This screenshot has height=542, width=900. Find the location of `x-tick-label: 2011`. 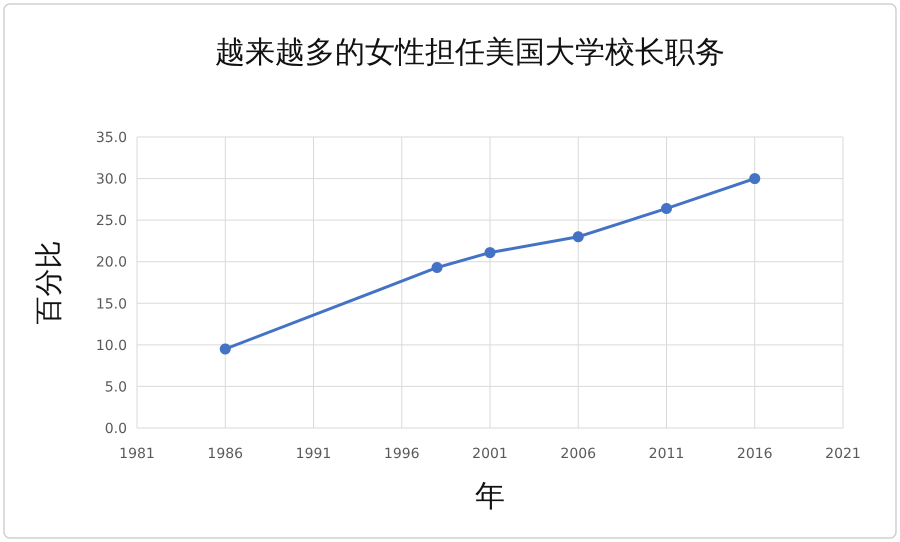

x-tick-label: 2011 is located at coordinates (666, 454).